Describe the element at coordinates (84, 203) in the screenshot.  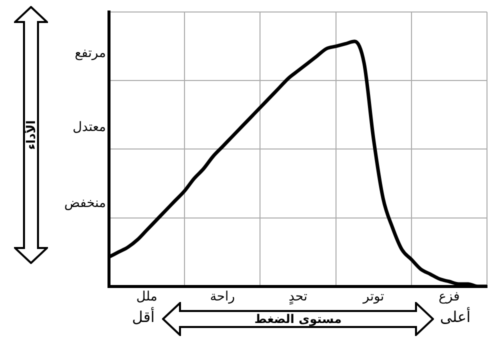
I see `text: منخفض` at that location.